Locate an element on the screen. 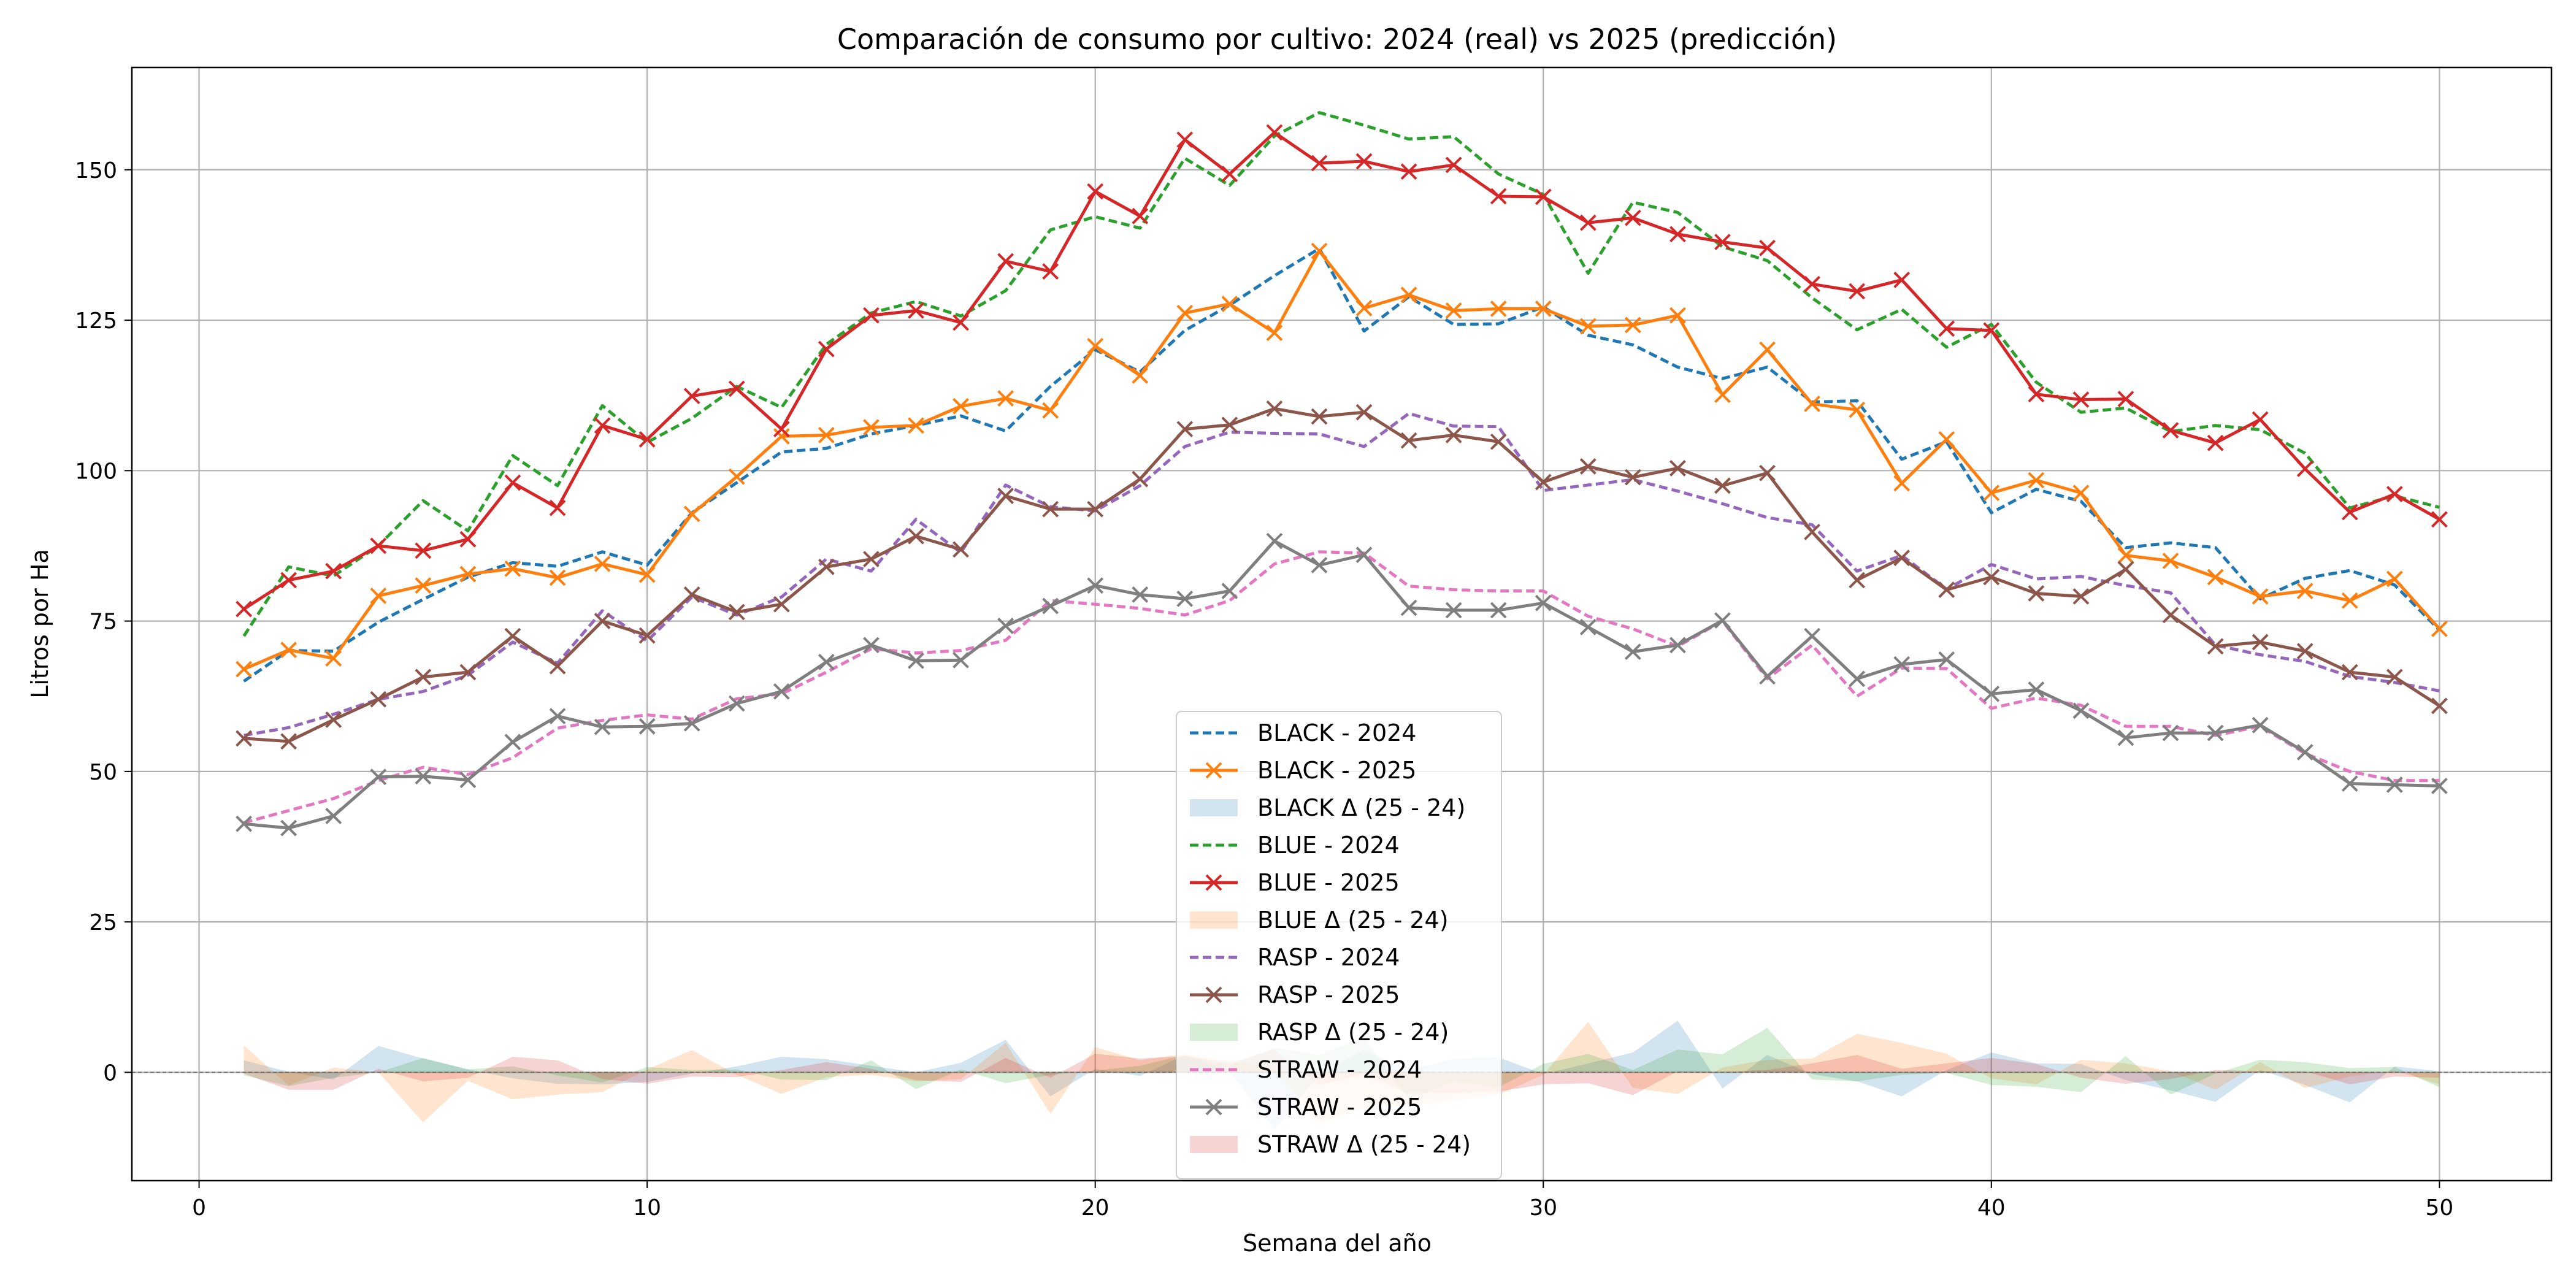 The image size is (2576, 1288). x-tick-label: 40 is located at coordinates (1991, 1208).